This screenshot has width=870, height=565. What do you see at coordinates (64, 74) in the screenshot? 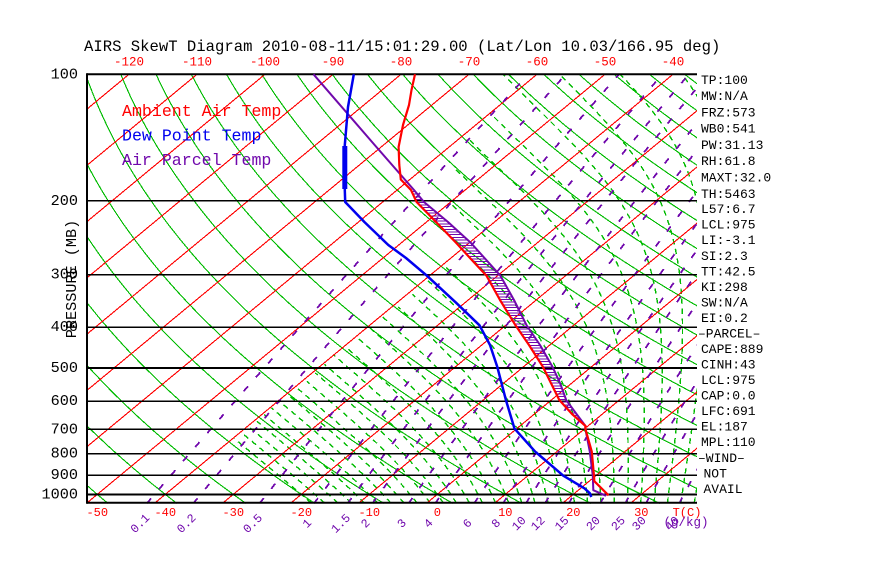
I see `svg-text: 100` at bounding box center [64, 74].